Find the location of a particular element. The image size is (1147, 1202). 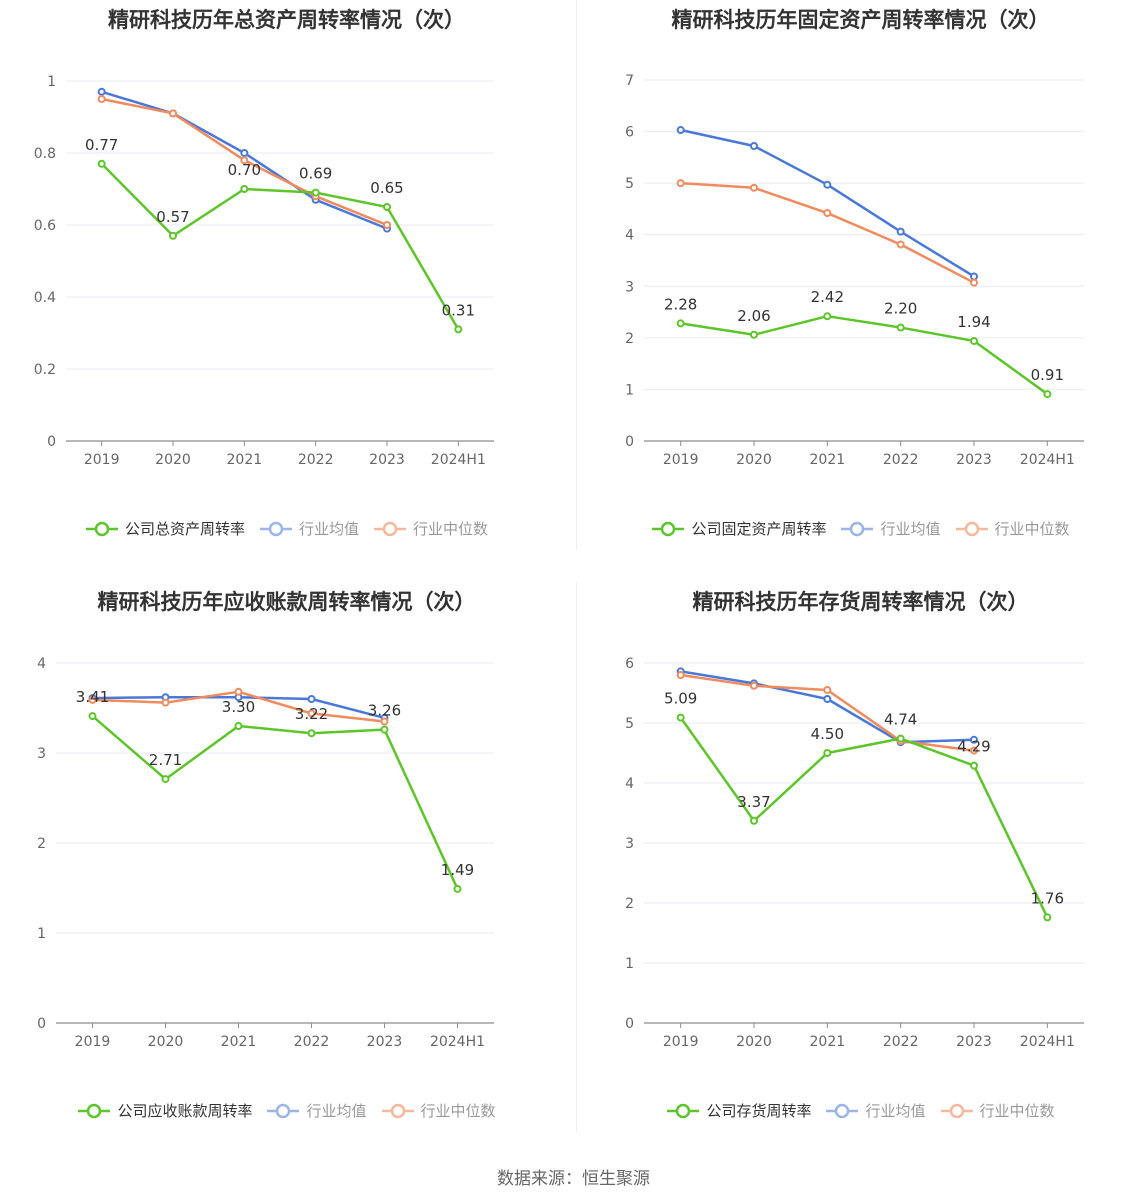

data-label: 4.50 is located at coordinates (827, 734).